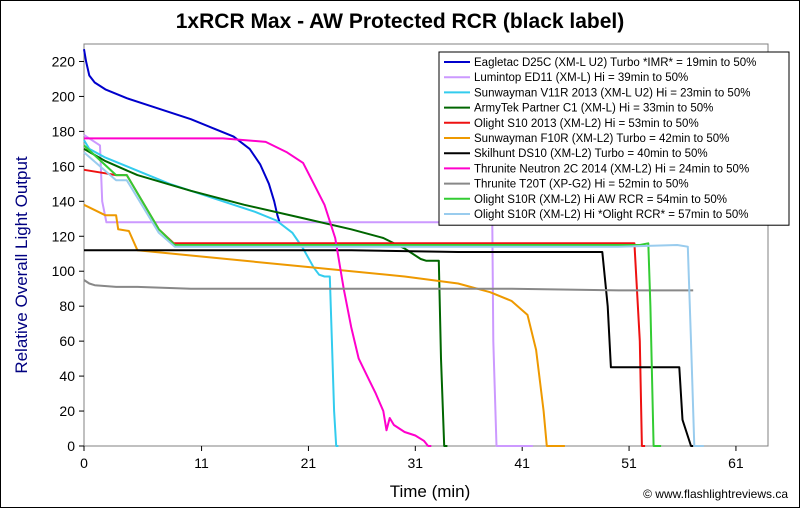 This screenshot has width=800, height=508. Describe the element at coordinates (629, 463) in the screenshot. I see `x-tick-label: 51` at that location.